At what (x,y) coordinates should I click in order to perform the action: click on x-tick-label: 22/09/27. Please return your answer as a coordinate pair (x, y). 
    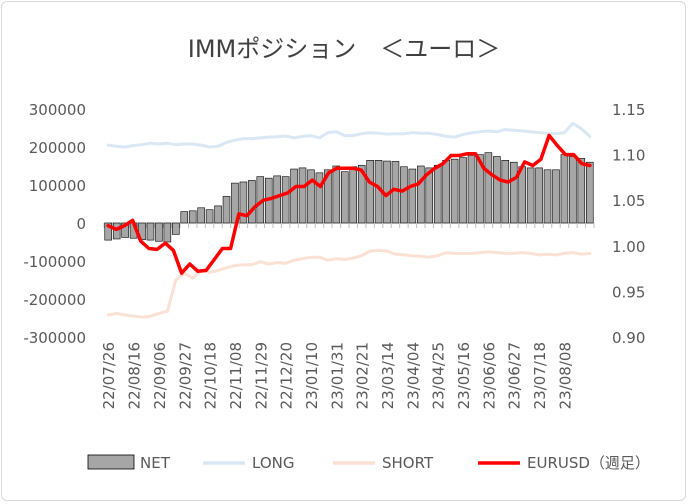
    Looking at the image, I should click on (185, 375).